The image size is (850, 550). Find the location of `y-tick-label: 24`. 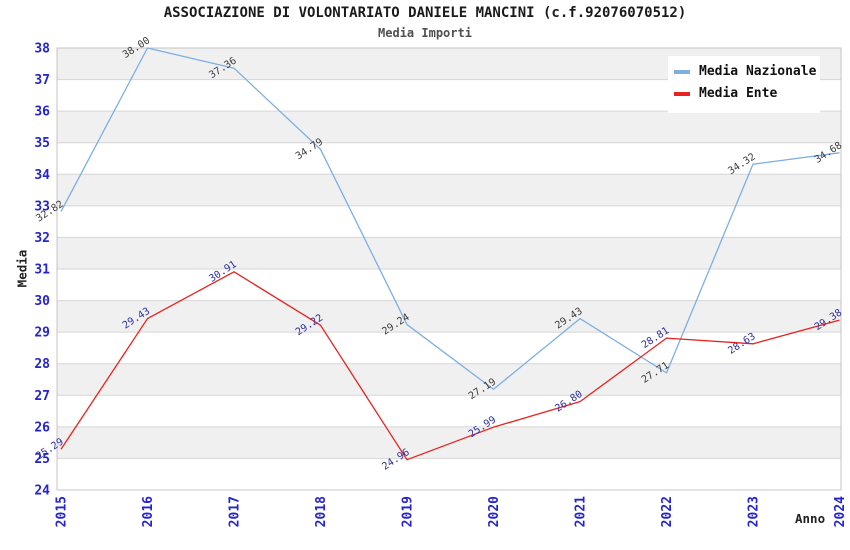

y-tick-label: 24 is located at coordinates (42, 491).